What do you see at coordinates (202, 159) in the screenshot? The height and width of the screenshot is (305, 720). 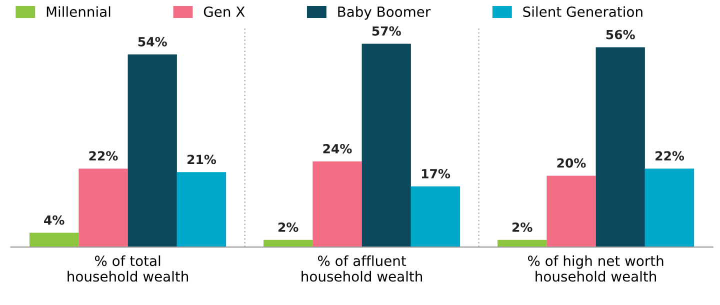 I see `data-label: 21%` at bounding box center [202, 159].